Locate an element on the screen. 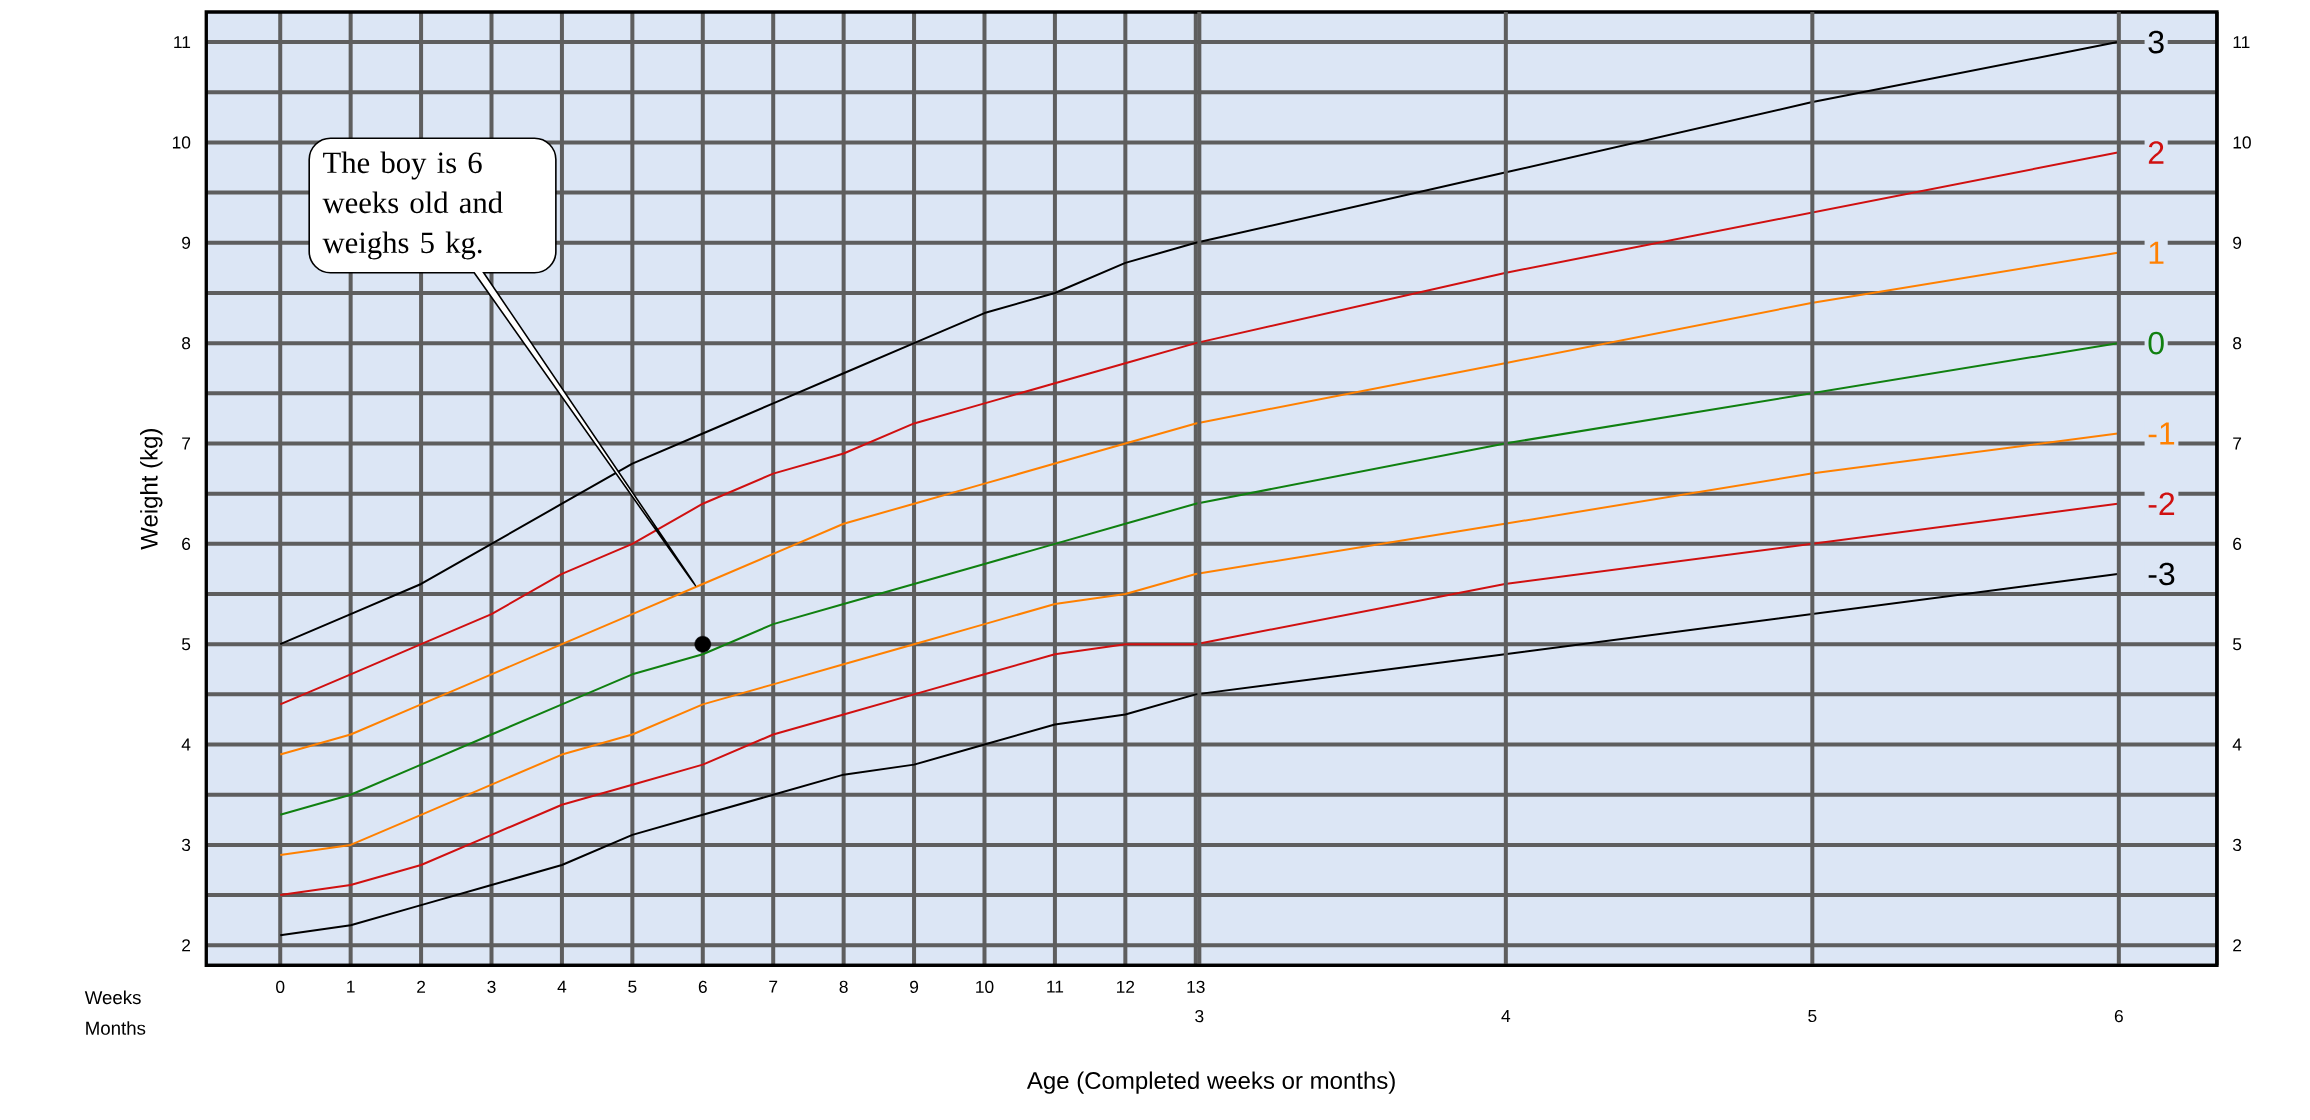  y2-tick-label: 4 is located at coordinates (2237, 744).